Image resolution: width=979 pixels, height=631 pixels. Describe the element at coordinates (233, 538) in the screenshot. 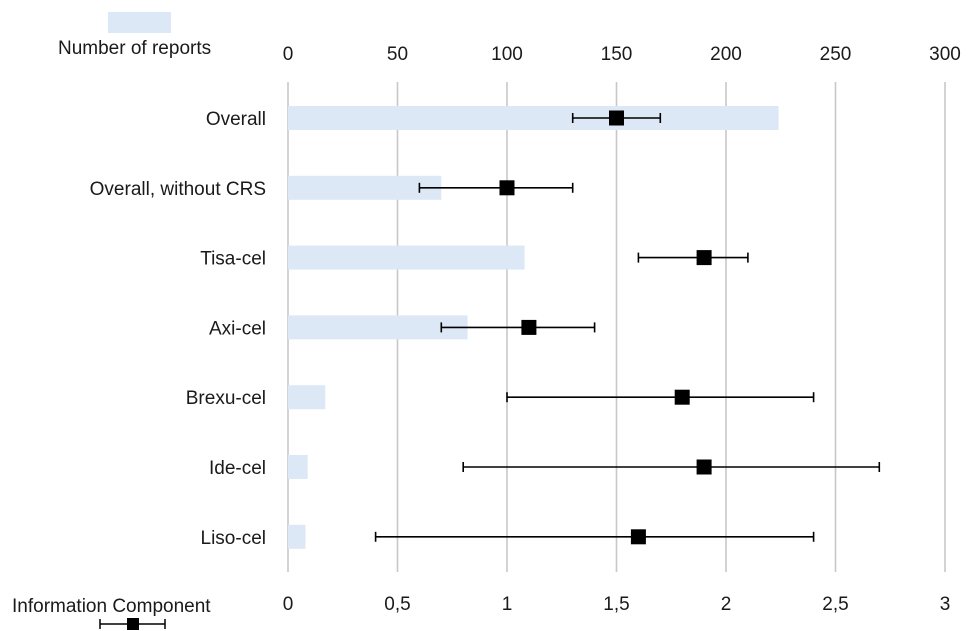

I see `category-label: Liso-cel` at that location.